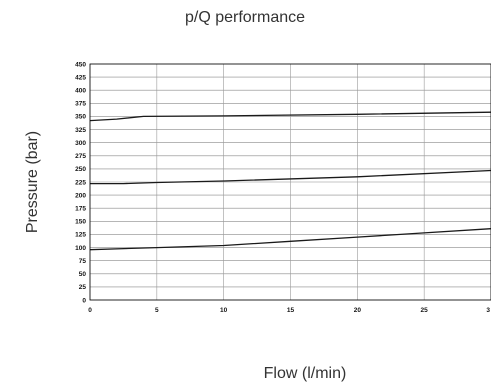 The image size is (491, 387). I want to click on y-tick-label: 425, so click(80, 77).